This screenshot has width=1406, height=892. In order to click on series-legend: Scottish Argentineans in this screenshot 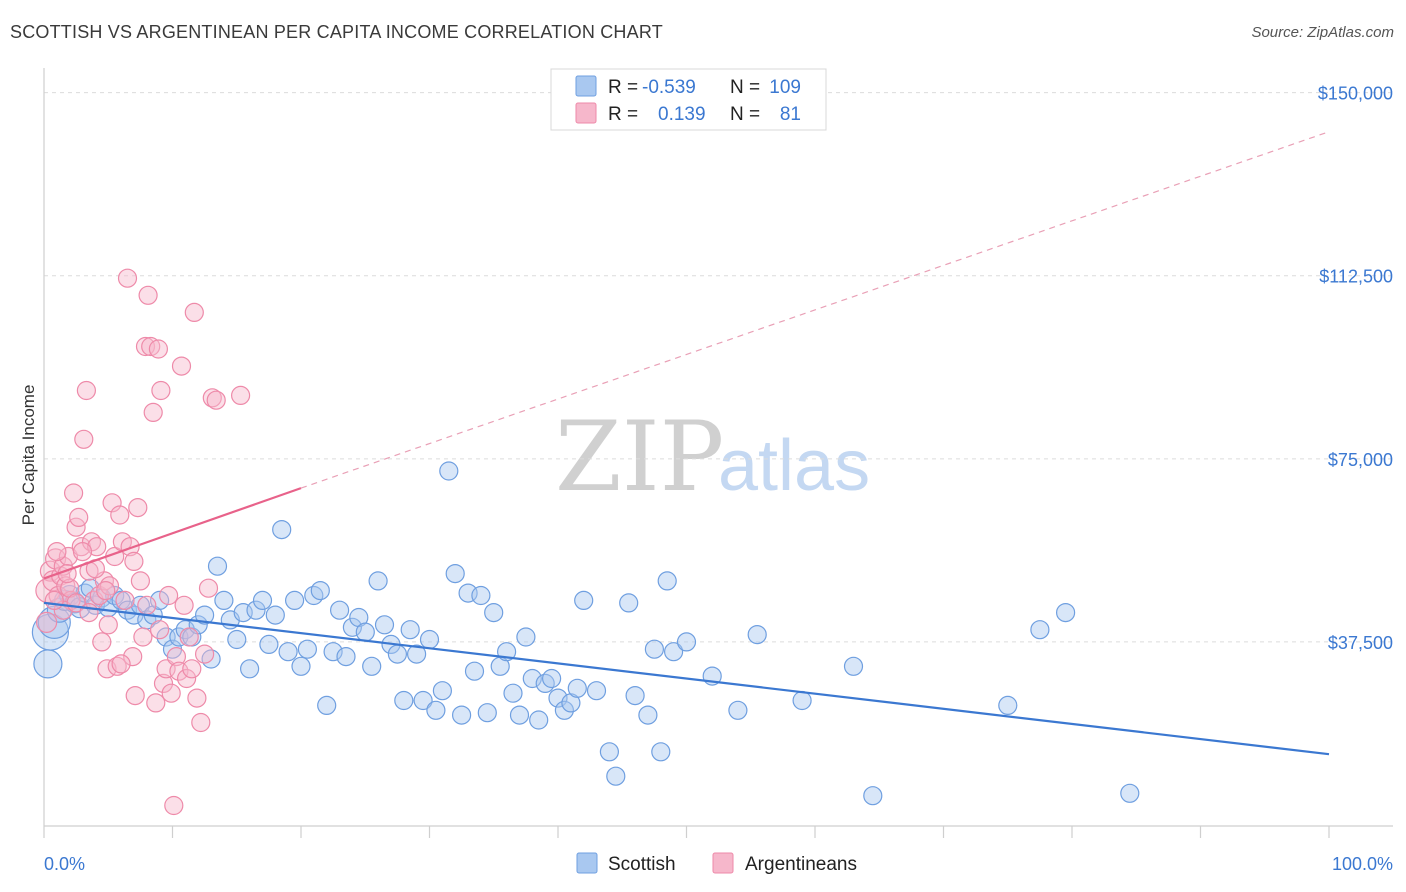, I will do `click(716, 863)`.